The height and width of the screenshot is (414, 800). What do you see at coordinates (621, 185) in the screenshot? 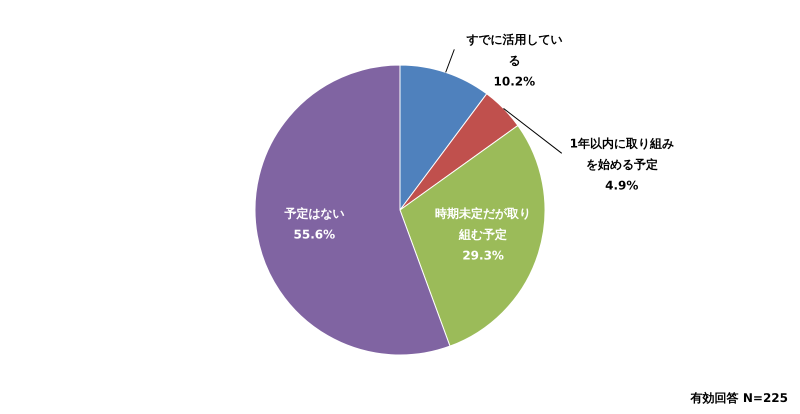
I see `data-label: 4.9%` at bounding box center [621, 185].